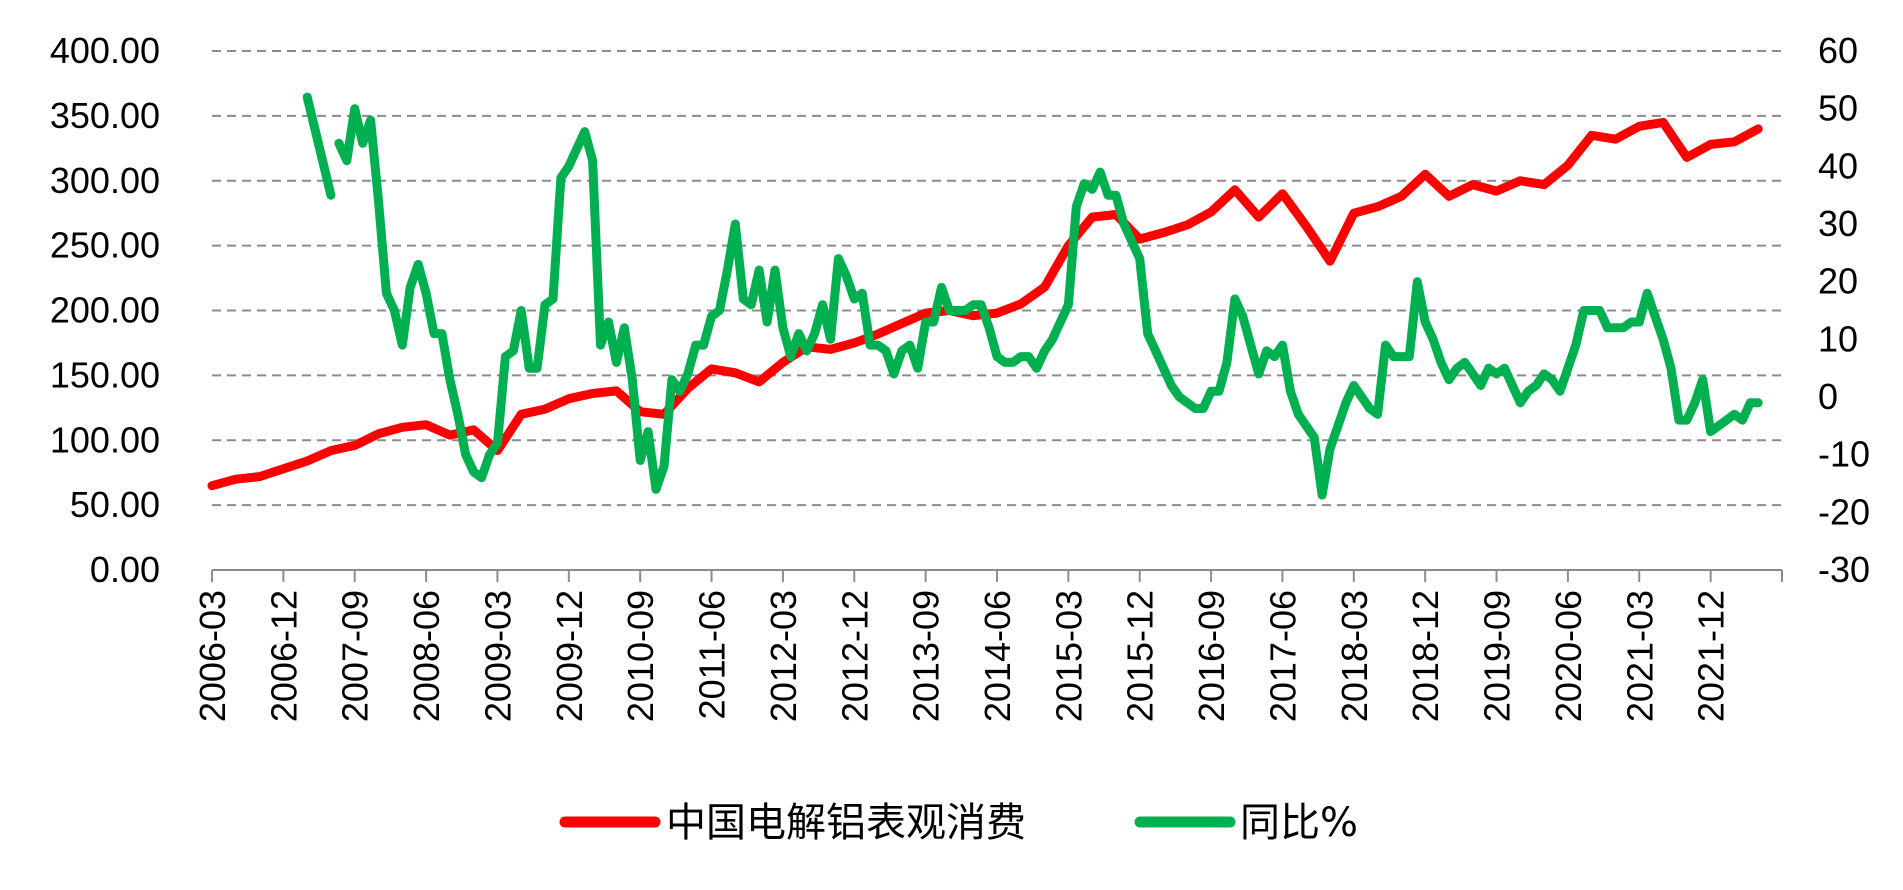  I want to click on x-tick-label: 2012-12, so click(854, 656).